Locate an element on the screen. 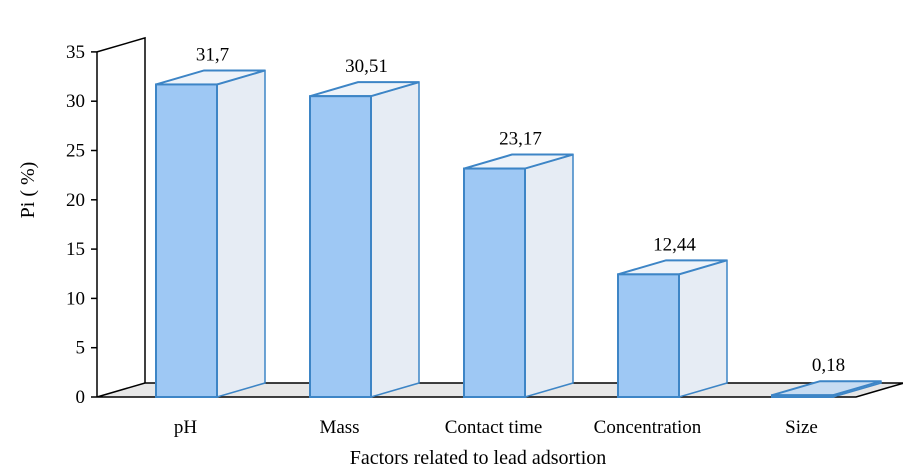 Image resolution: width=903 pixels, height=471 pixels. y-tick-label: 5 is located at coordinates (81, 348).